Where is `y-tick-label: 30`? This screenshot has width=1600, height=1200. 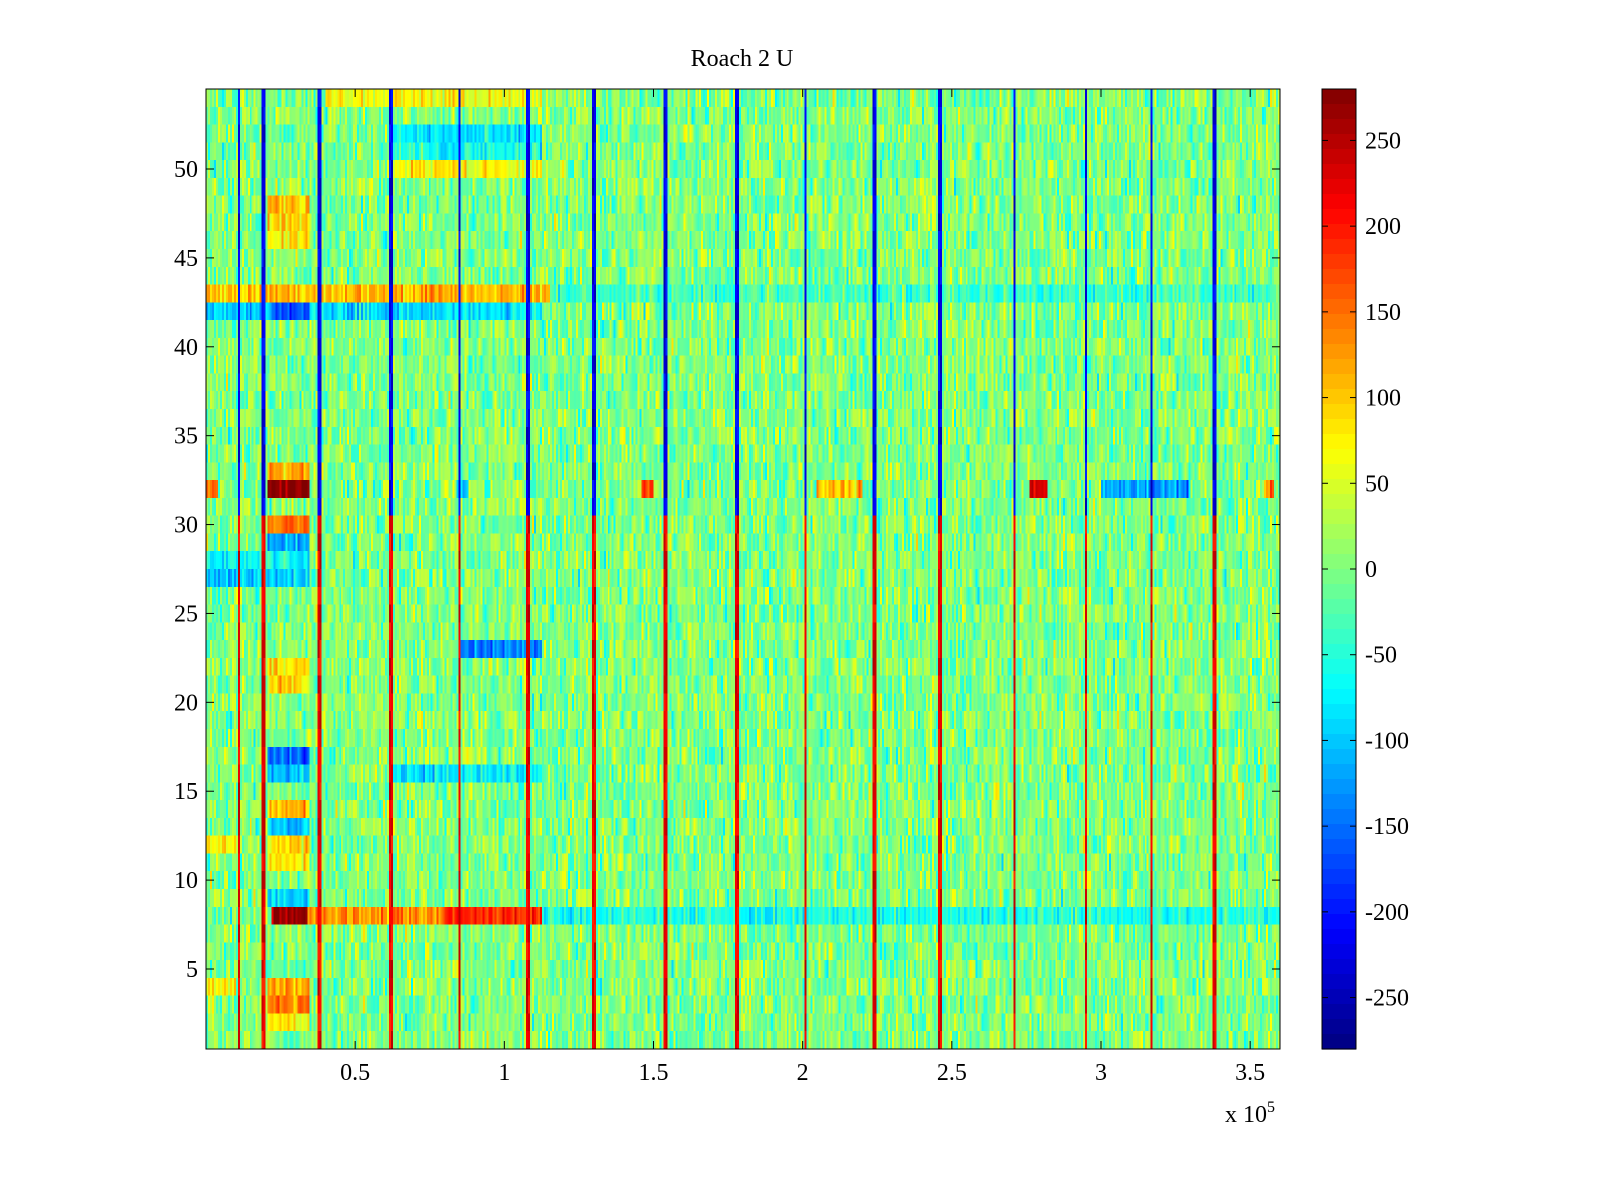 y-tick-label: 30 is located at coordinates (186, 526).